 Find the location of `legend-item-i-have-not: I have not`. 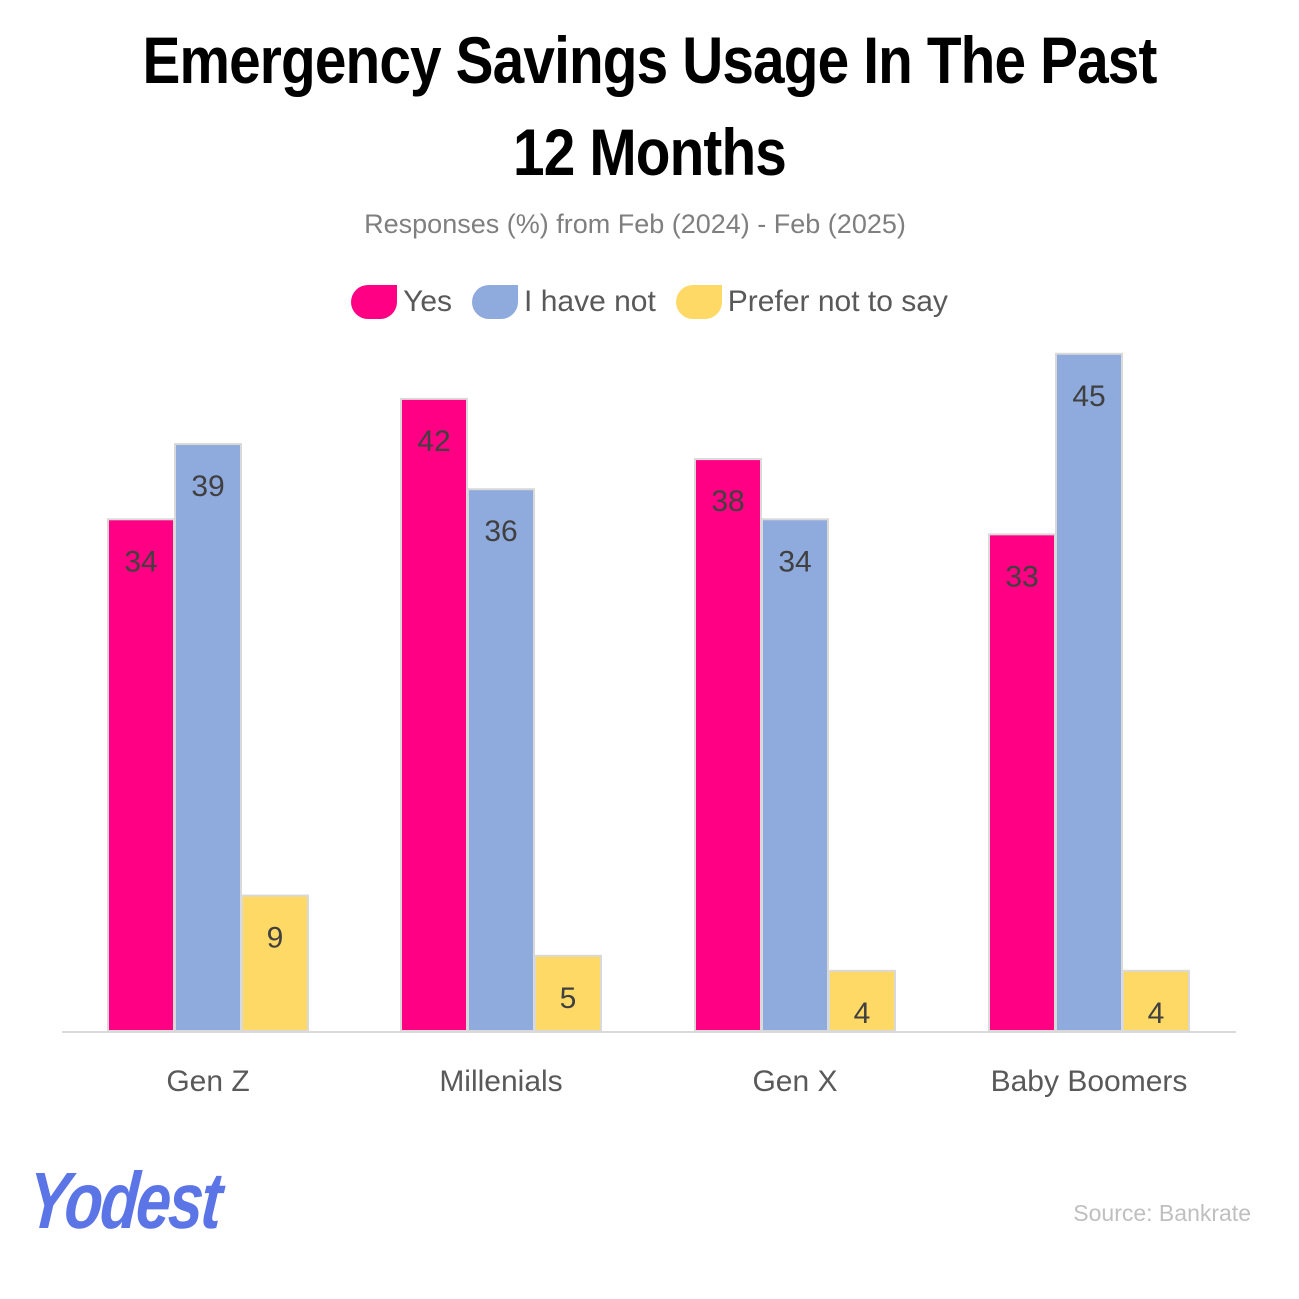

legend-item-i-have-not: I have not is located at coordinates (564, 302).